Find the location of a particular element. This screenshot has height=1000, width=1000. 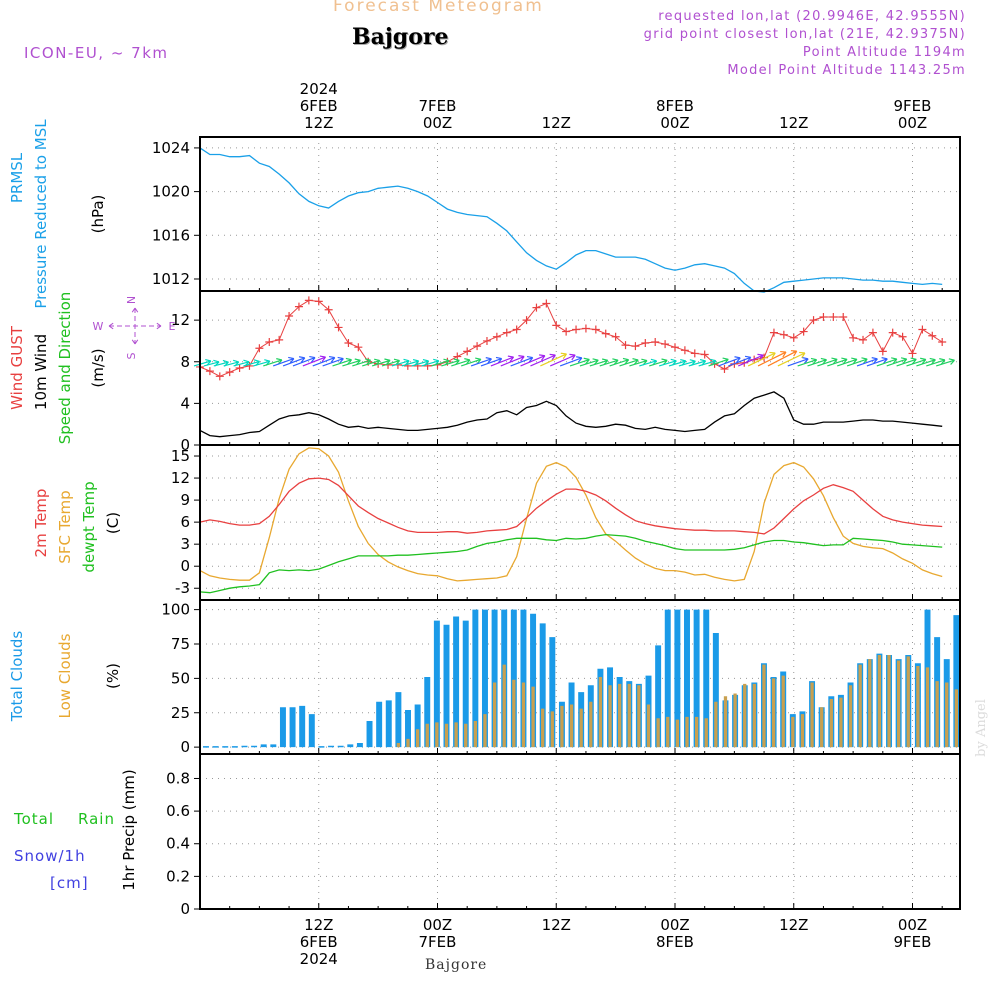

y-tick-label: 75 is located at coordinates (180, 644).